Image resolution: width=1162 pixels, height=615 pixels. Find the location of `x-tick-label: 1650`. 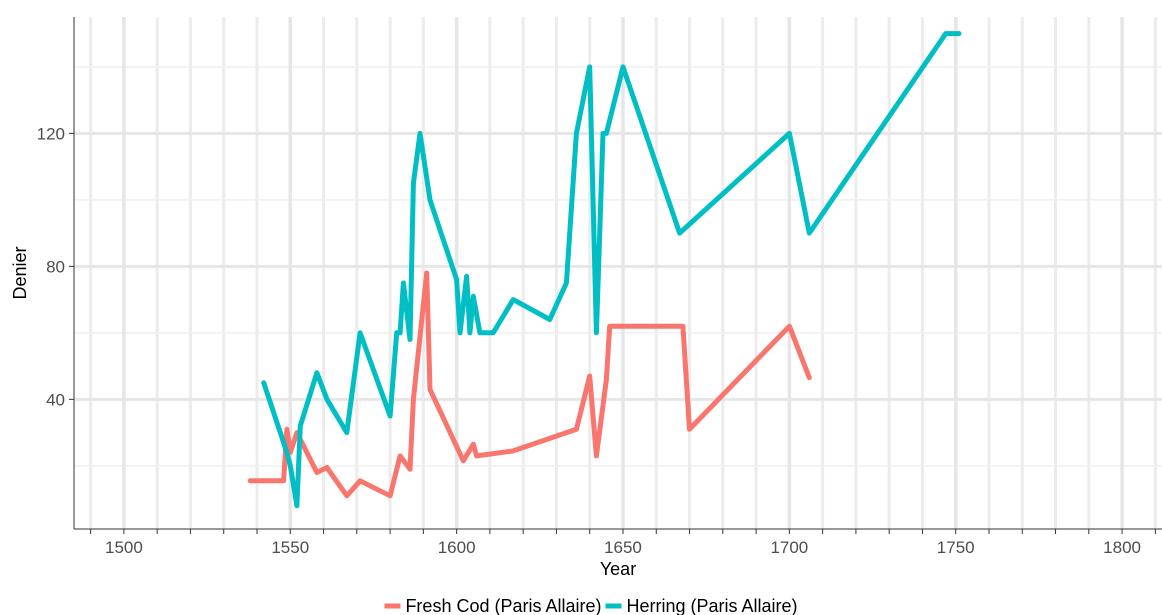

x-tick-label: 1650 is located at coordinates (623, 547).